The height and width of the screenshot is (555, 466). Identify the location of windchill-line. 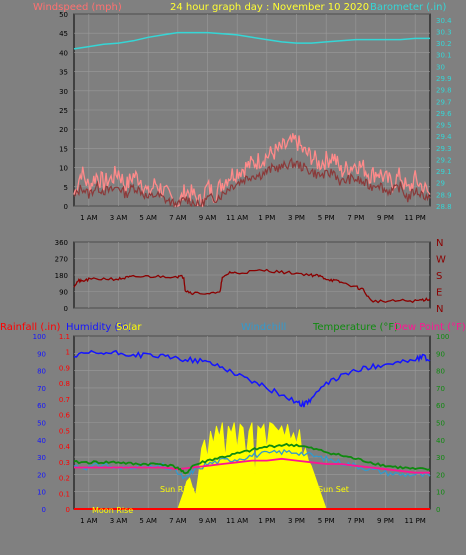
(252, 464).